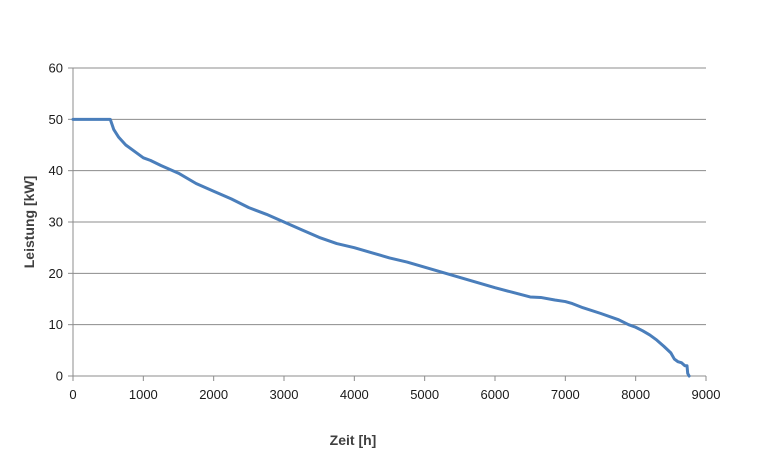  What do you see at coordinates (29, 222) in the screenshot?
I see `y-axis-title: Leistung [kW]` at bounding box center [29, 222].